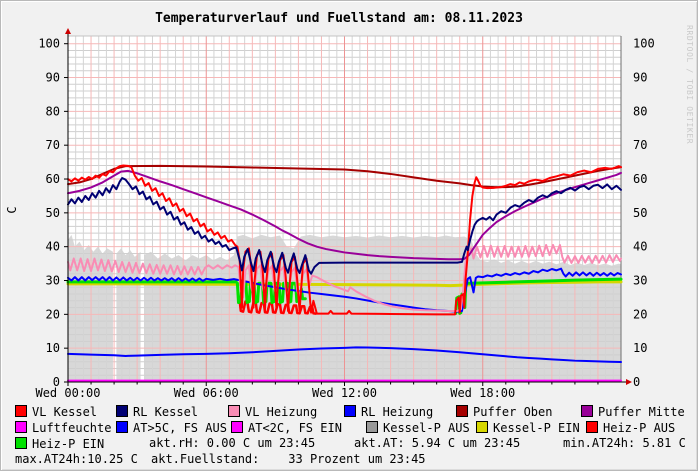  I want to click on legend-label: AT<2C, FS EIN, so click(295, 428).